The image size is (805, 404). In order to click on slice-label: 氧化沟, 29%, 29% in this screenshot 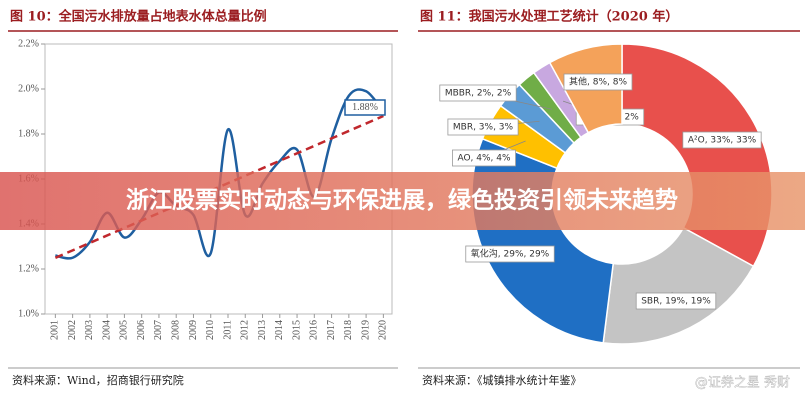, I will do `click(510, 254)`.